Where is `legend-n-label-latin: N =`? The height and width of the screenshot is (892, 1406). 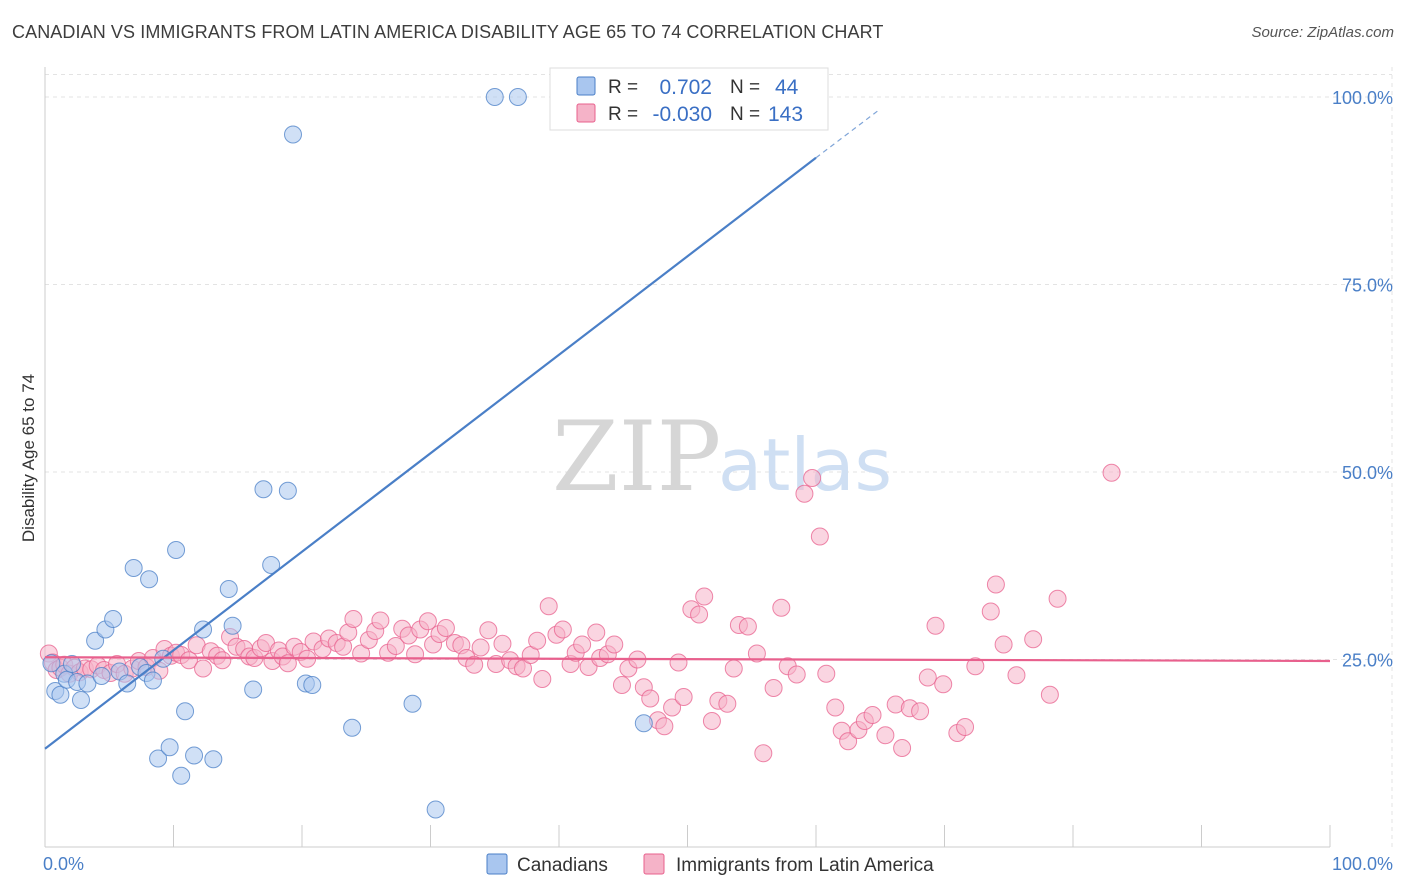
legend-n-label-latin: N = is located at coordinates (745, 114).